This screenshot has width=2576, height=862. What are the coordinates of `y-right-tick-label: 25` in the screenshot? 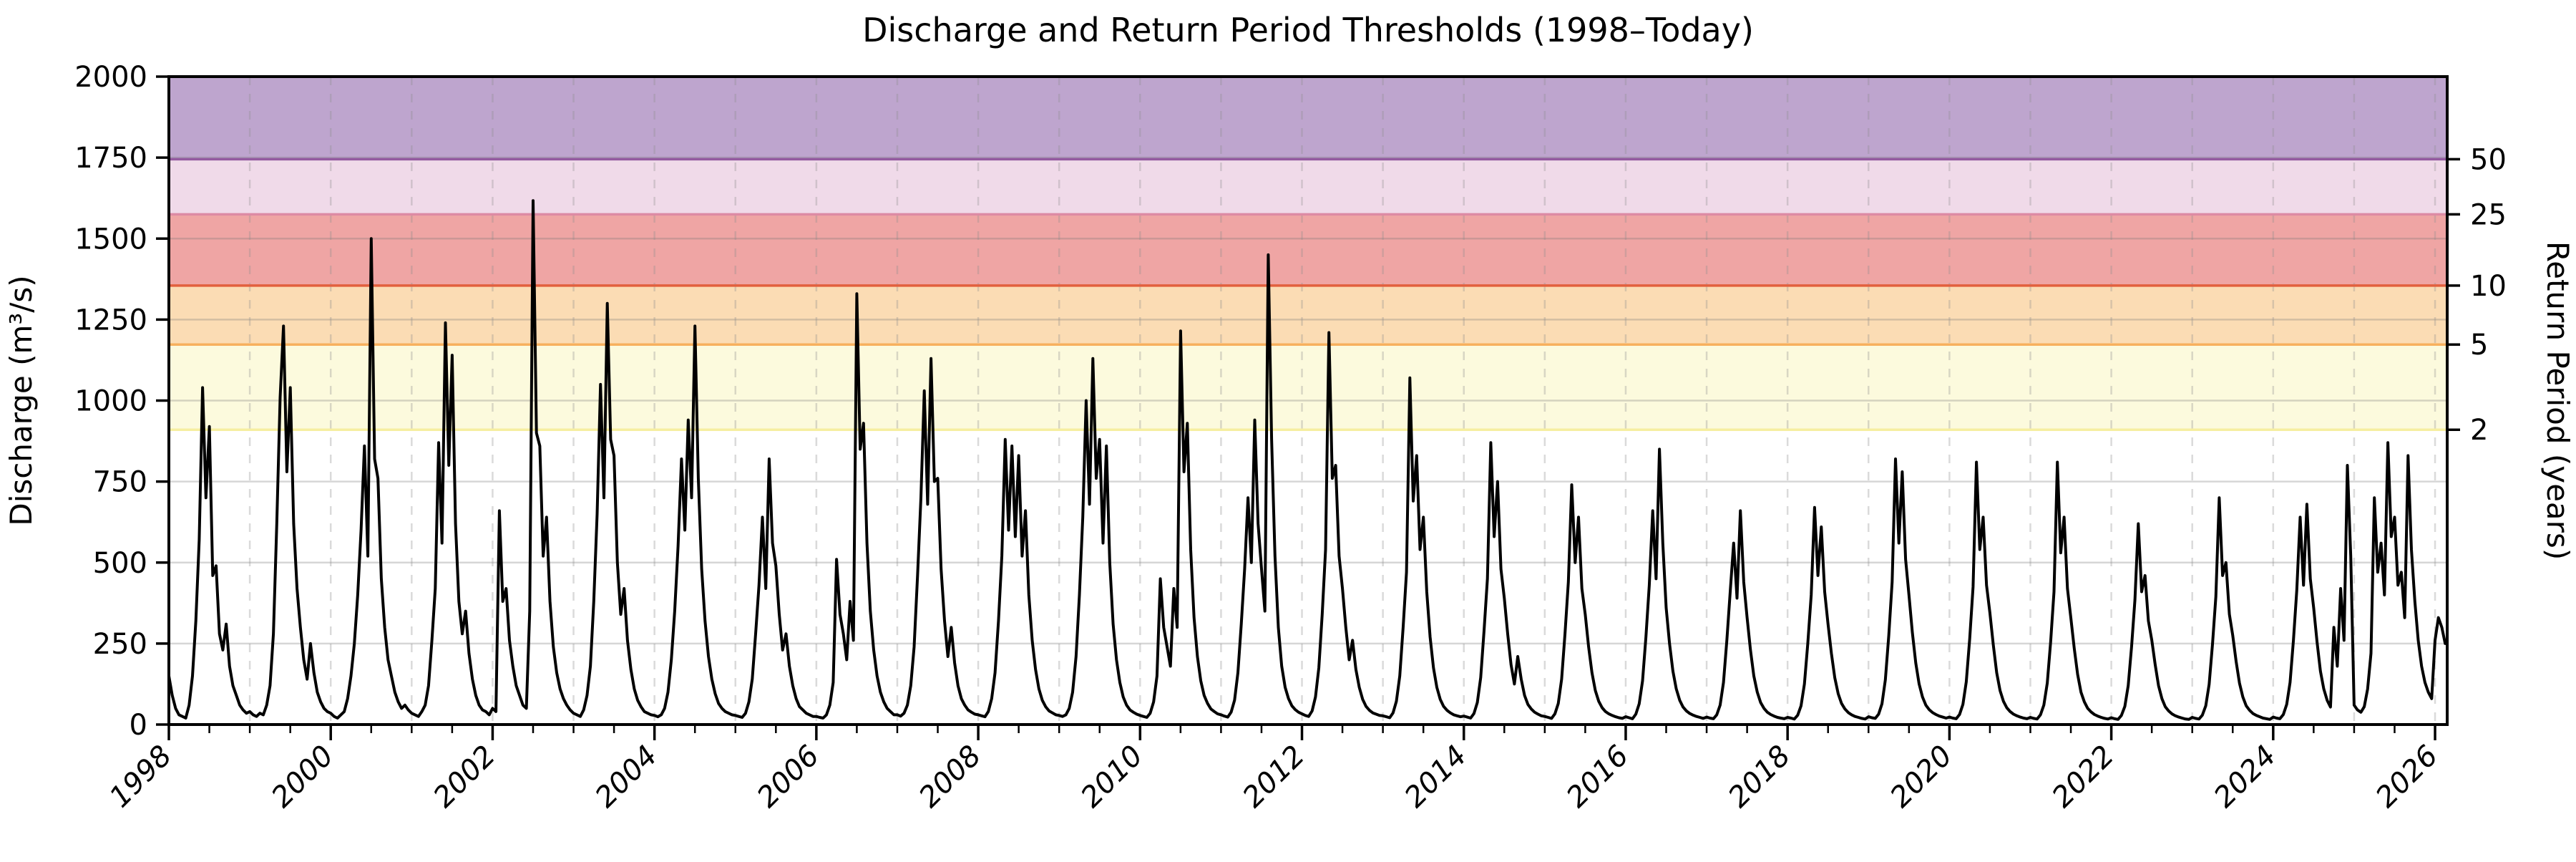 It's located at (2488, 214).